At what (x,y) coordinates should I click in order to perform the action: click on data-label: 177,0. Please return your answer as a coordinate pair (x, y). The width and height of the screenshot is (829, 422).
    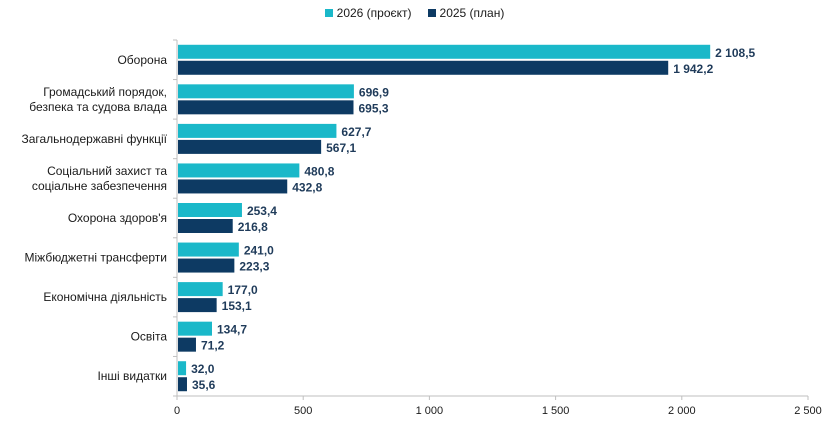
    Looking at the image, I should click on (243, 290).